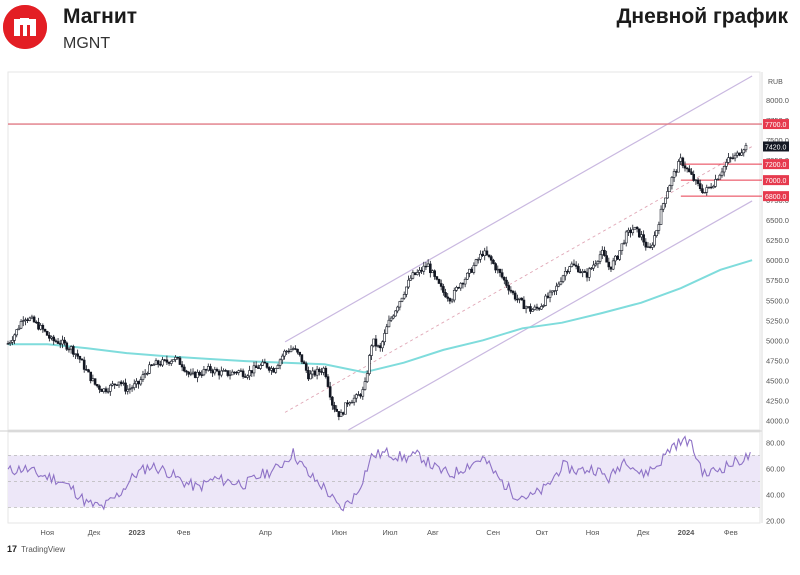 This screenshot has width=800, height=575. Describe the element at coordinates (777, 360) in the screenshot. I see `price-tick-label: 4750.0` at that location.